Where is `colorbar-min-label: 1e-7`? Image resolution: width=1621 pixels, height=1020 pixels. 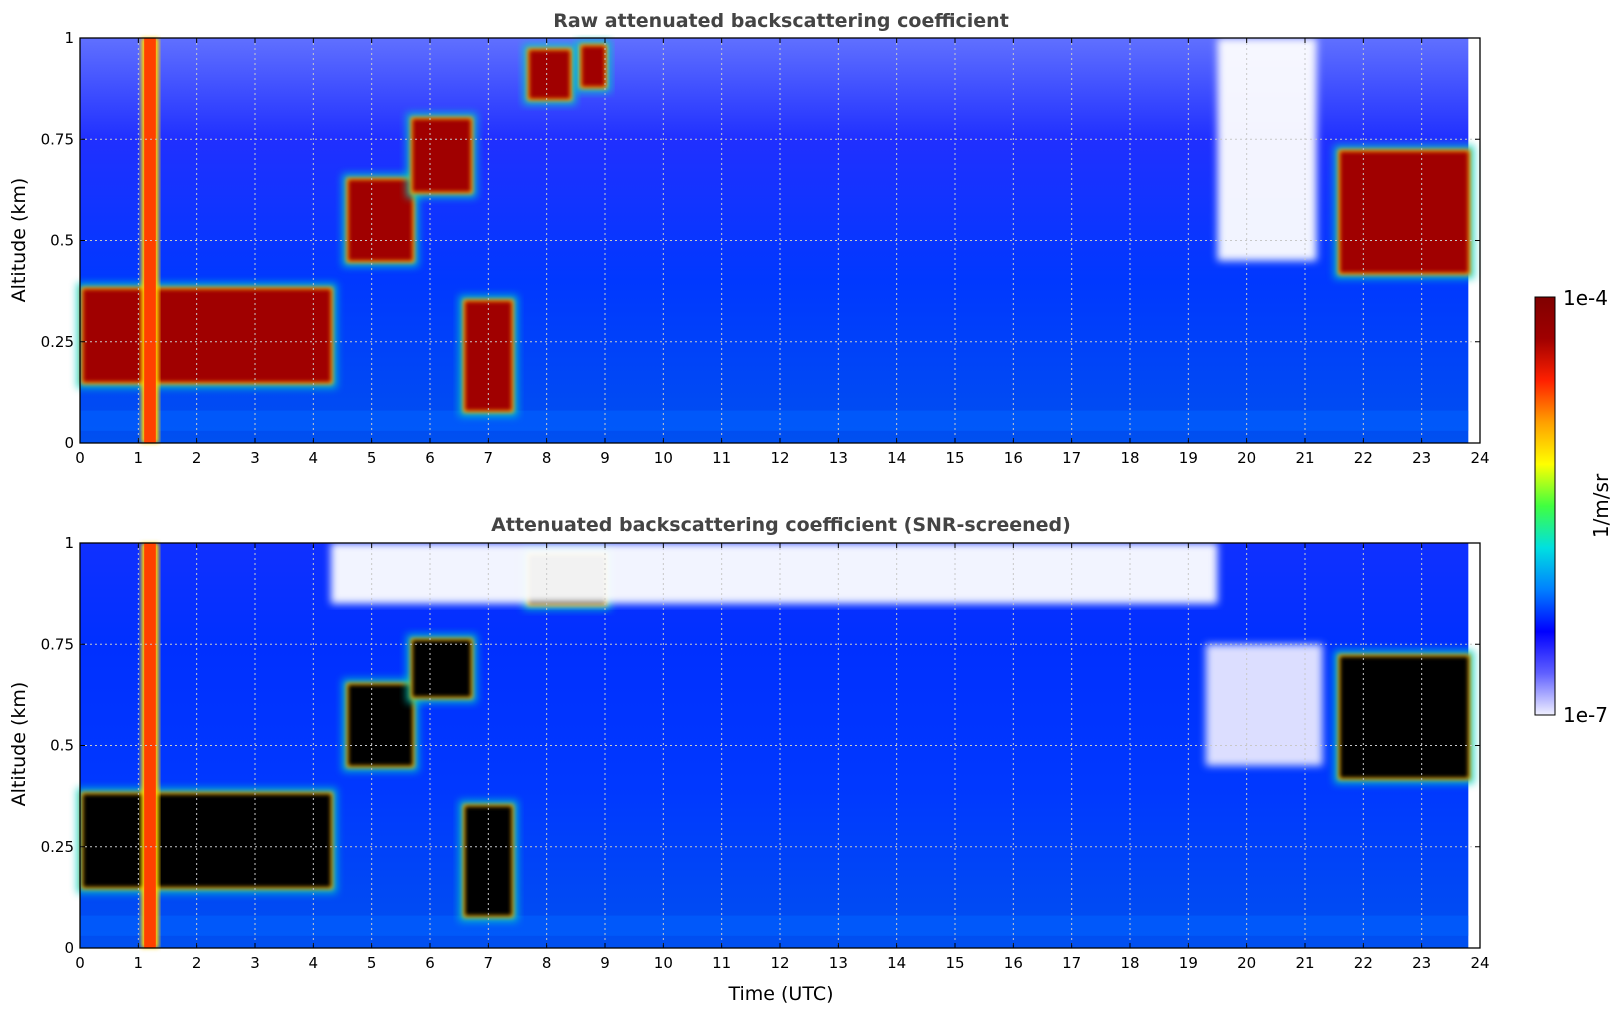
colorbar-min-label: 1e-7 is located at coordinates (1585, 715).